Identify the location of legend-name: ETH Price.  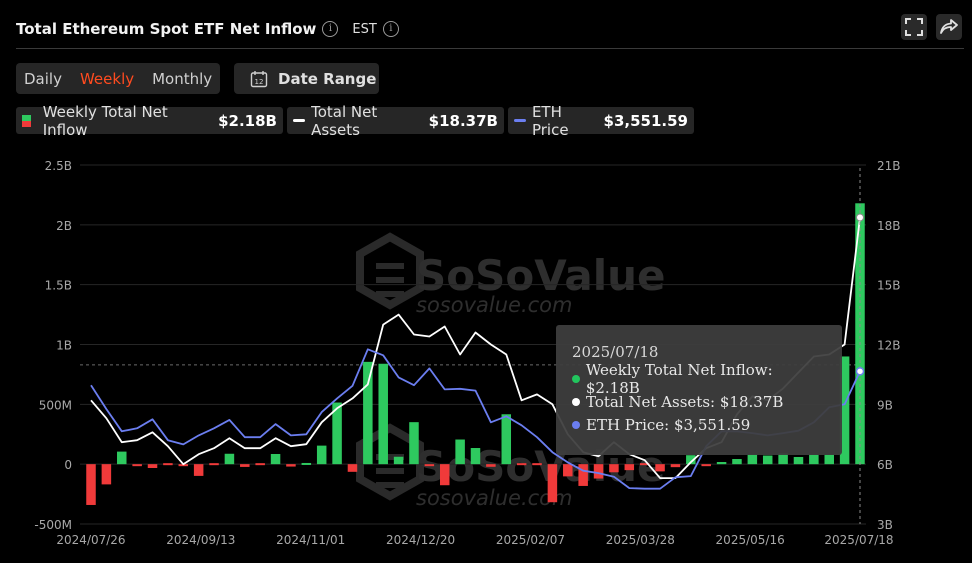
(550, 120).